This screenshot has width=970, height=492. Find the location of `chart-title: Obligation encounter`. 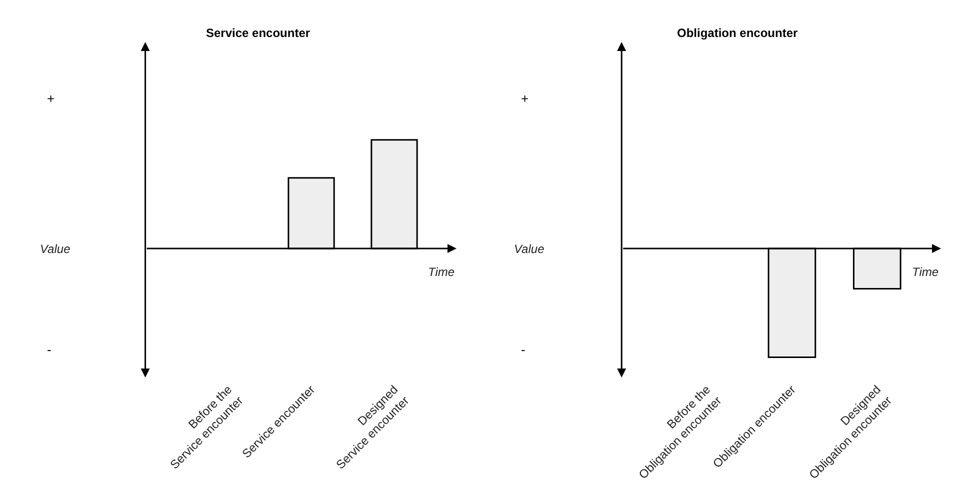

chart-title: Obligation encounter is located at coordinates (737, 33).